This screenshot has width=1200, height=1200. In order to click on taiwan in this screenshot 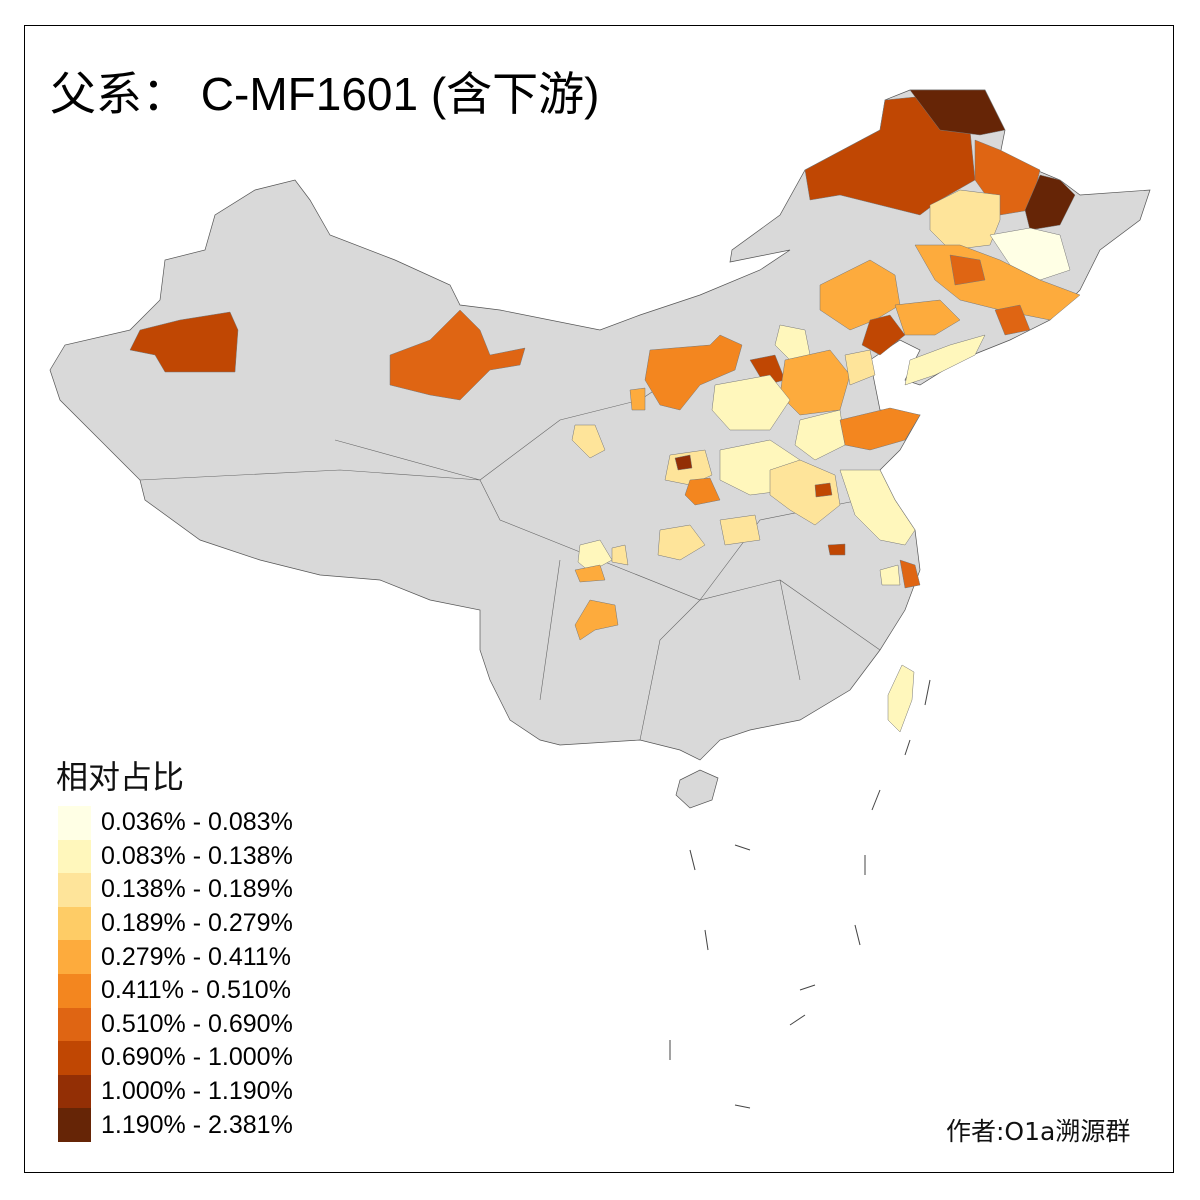, I will do `click(901, 698)`.